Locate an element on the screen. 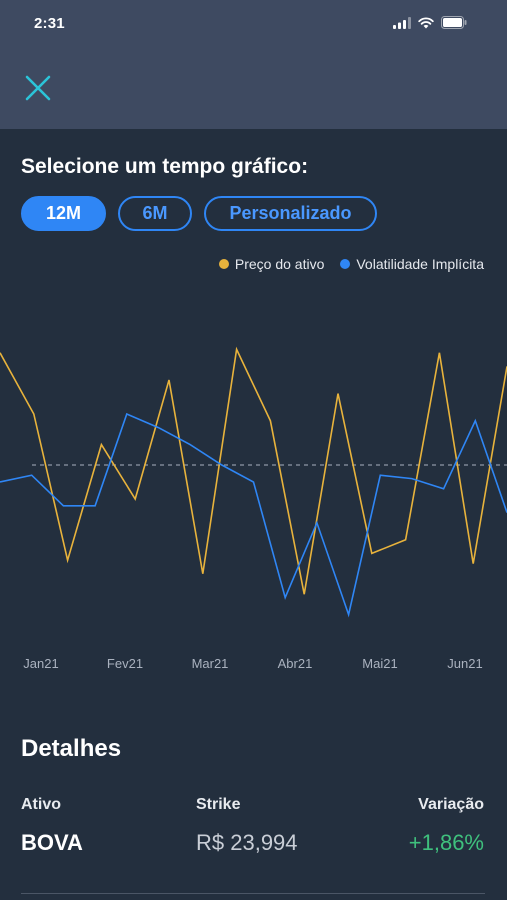  chart-legend: Preço do ativo Volatilidade Implícita is located at coordinates (351, 264).